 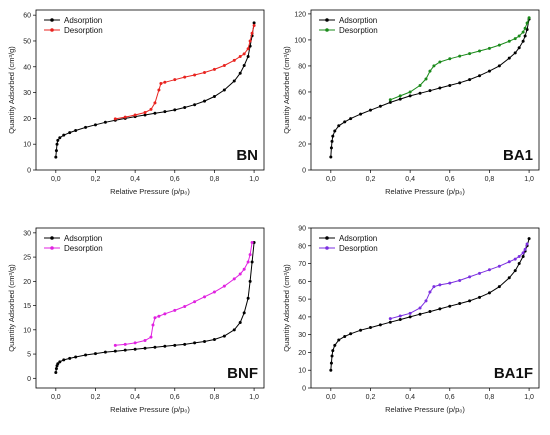 I want to click on y-tick-label: 80, so click(x=302, y=246).